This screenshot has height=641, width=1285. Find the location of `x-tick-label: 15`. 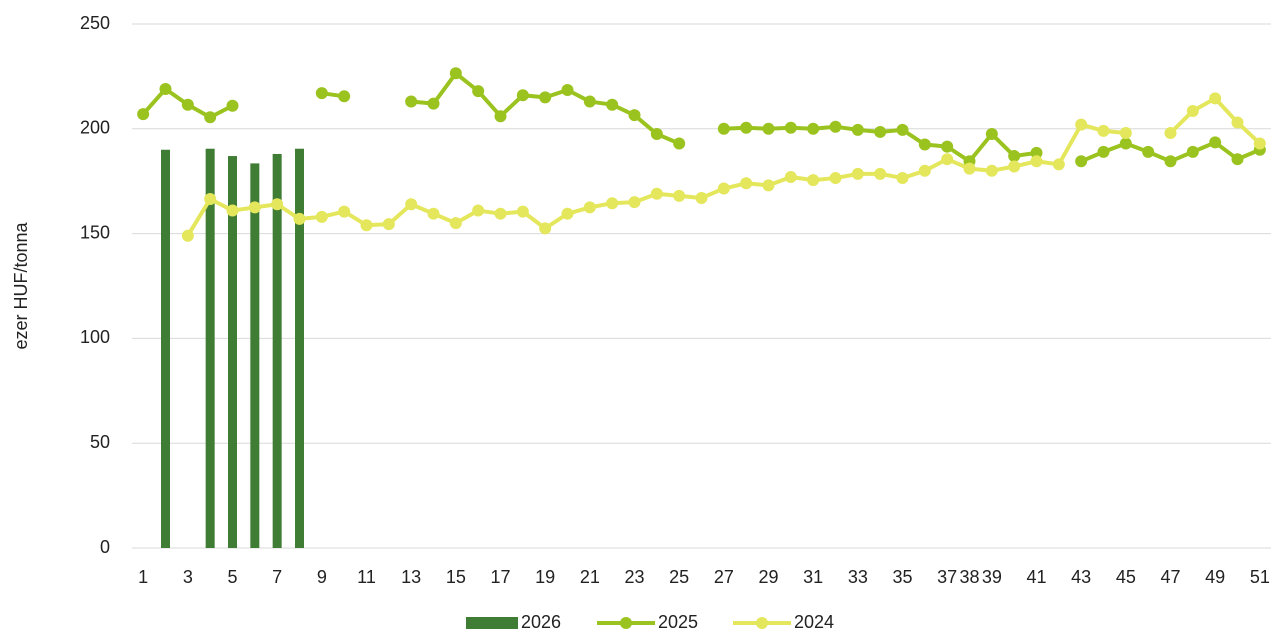

x-tick-label: 15 is located at coordinates (456, 577).